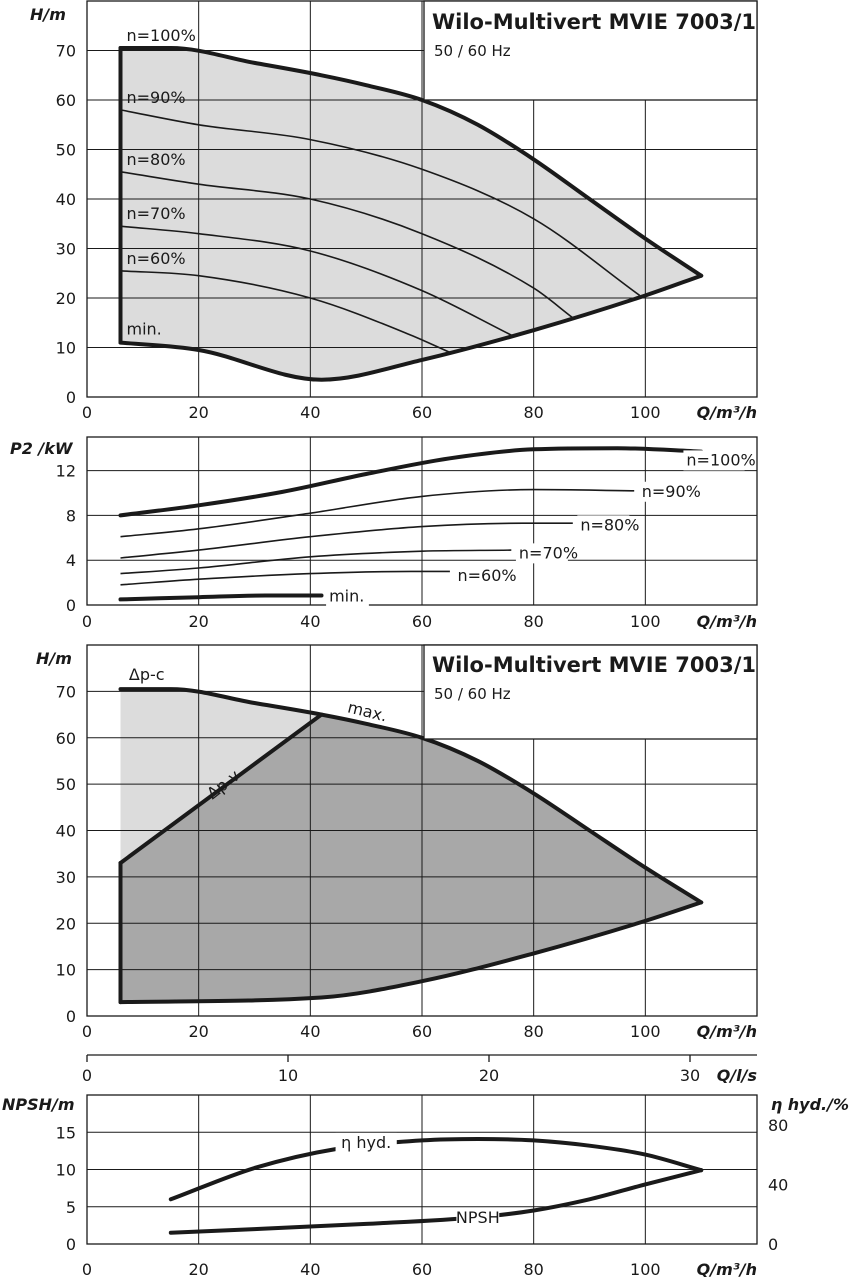 The height and width of the screenshot is (1280, 851). I want to click on chart1-y-tick-label: 70, so click(66, 51).